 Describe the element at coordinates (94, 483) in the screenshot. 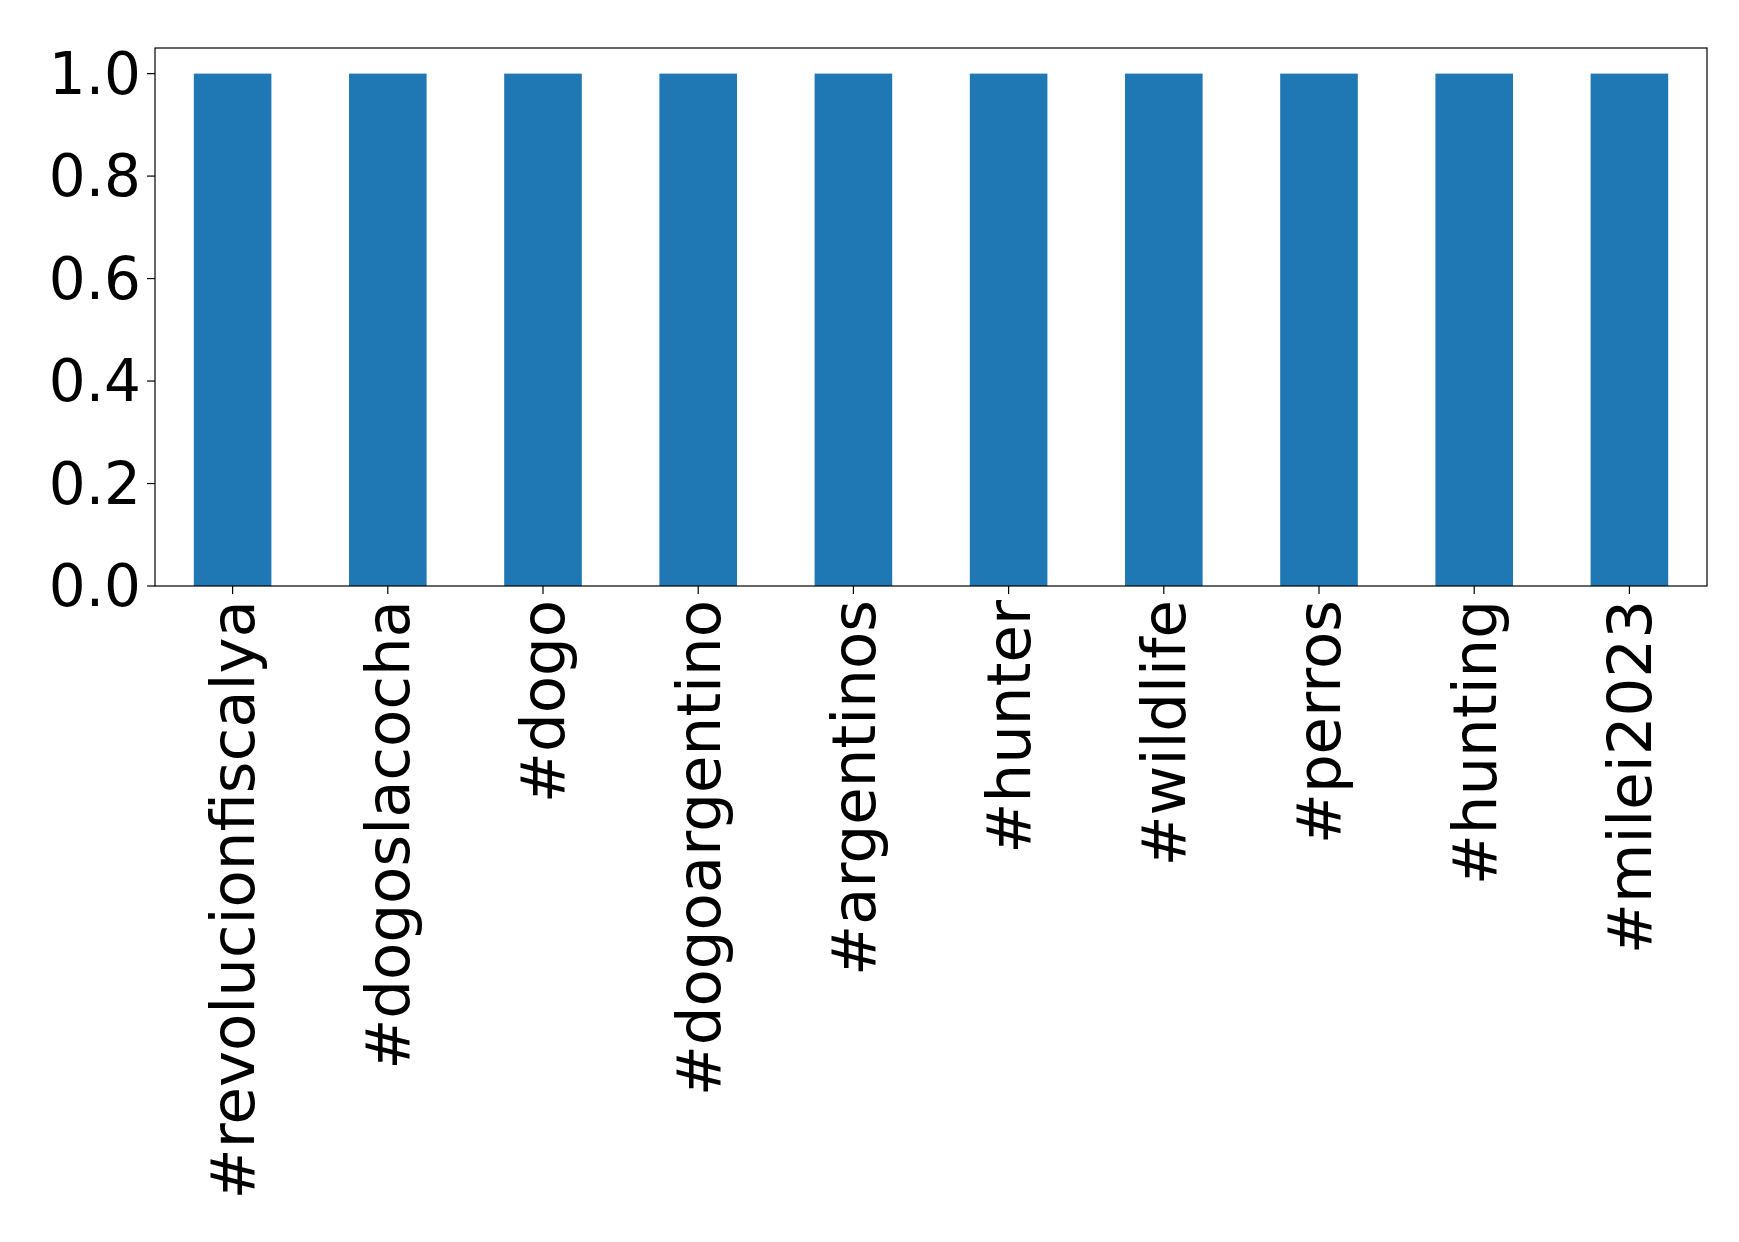

I see `y-tick-label: 0.2` at that location.